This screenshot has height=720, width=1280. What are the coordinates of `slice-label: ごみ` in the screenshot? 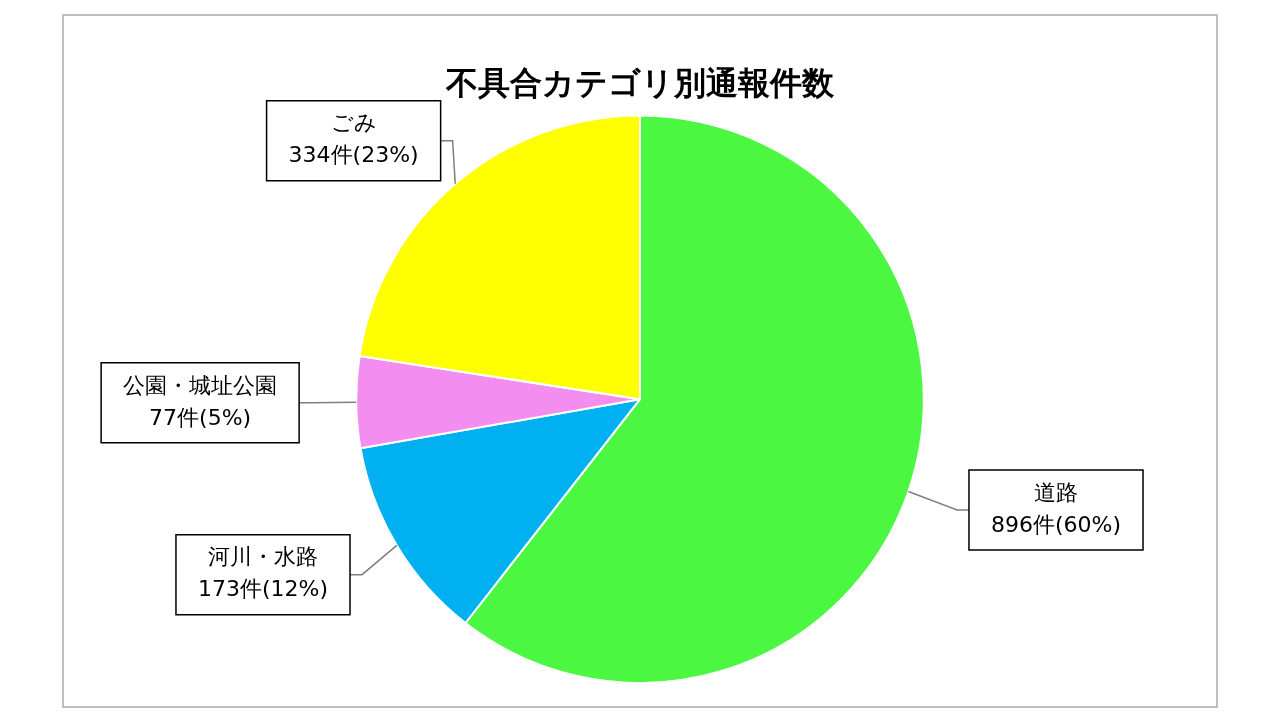 It's located at (353, 123).